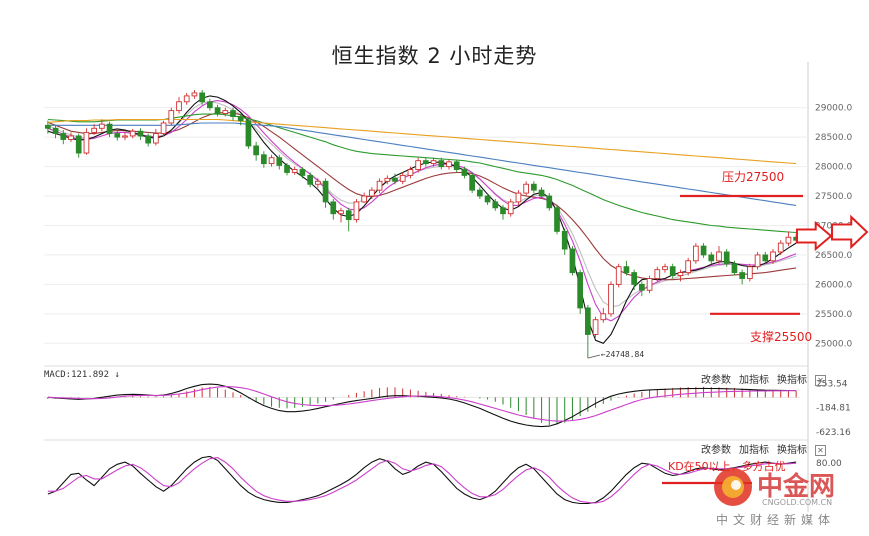  I want to click on watermark-url: CNGOLD.COM.CN, so click(797, 502).